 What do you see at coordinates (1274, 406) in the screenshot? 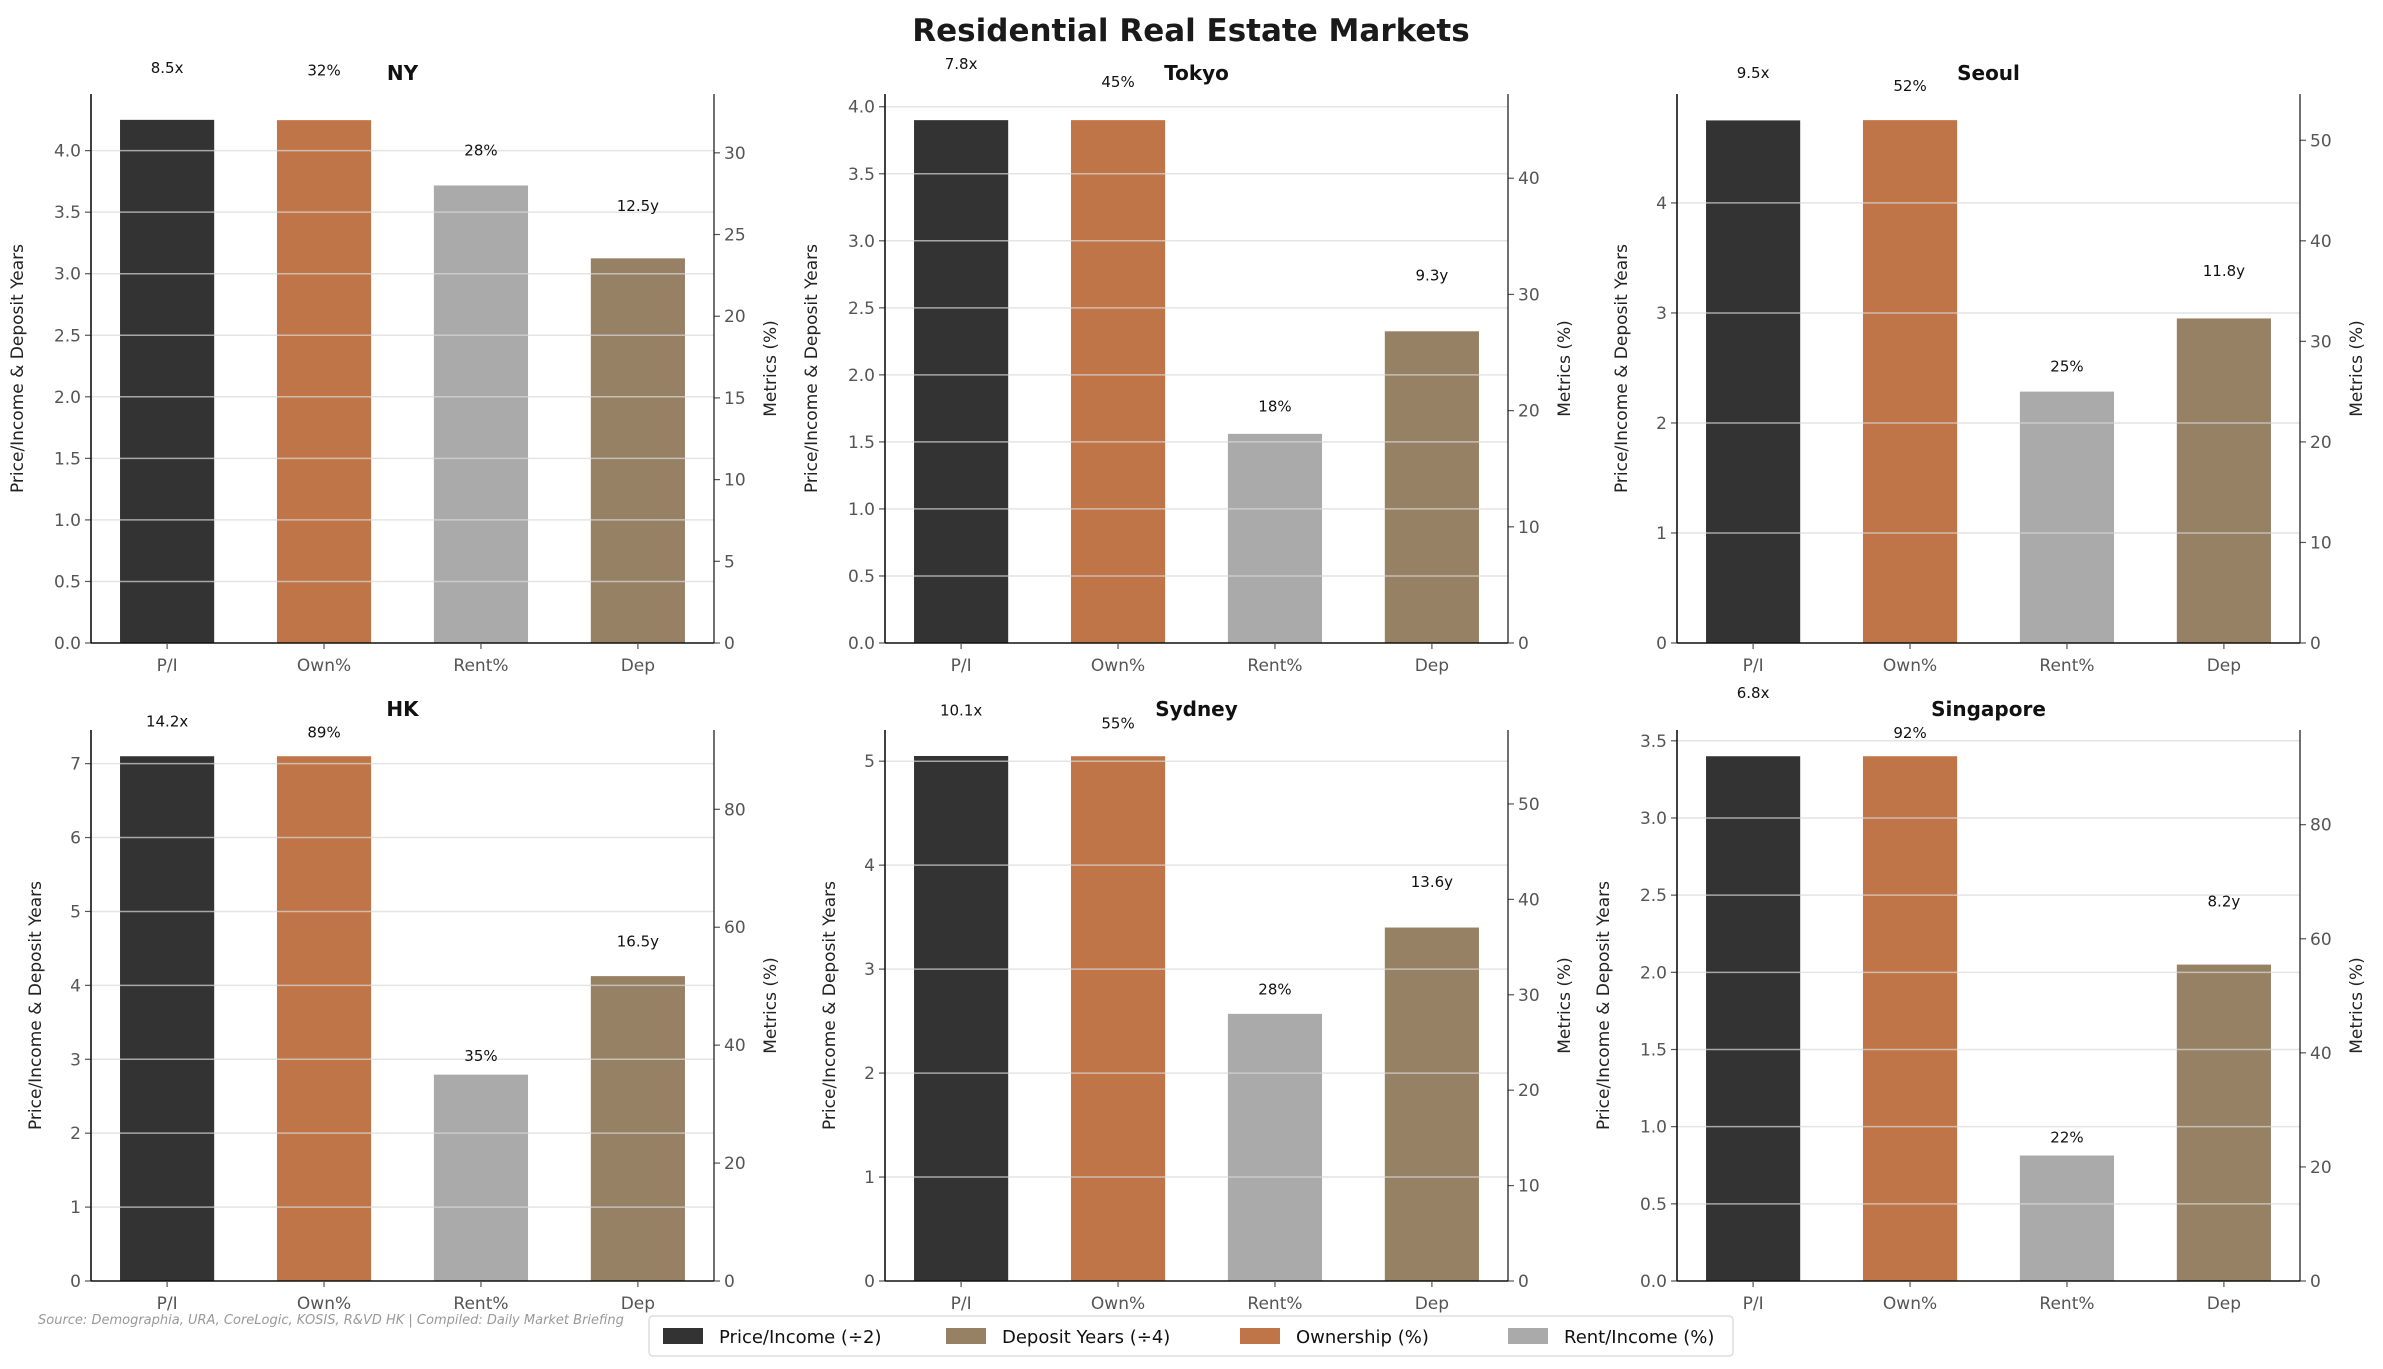
I see `value-label-rent-income: 18%` at bounding box center [1274, 406].